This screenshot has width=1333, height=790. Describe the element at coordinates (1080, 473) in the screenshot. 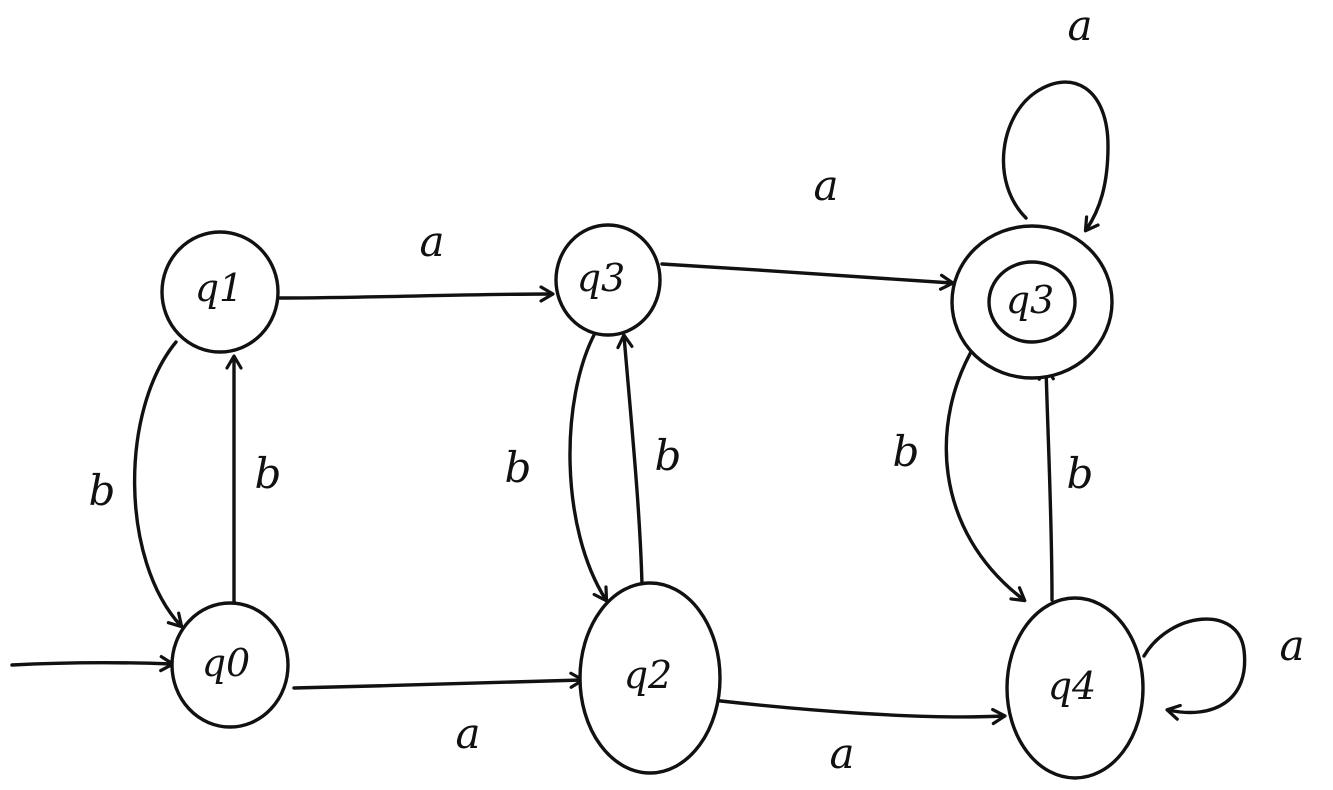

I see `transition-label-q4-q3b: b` at that location.